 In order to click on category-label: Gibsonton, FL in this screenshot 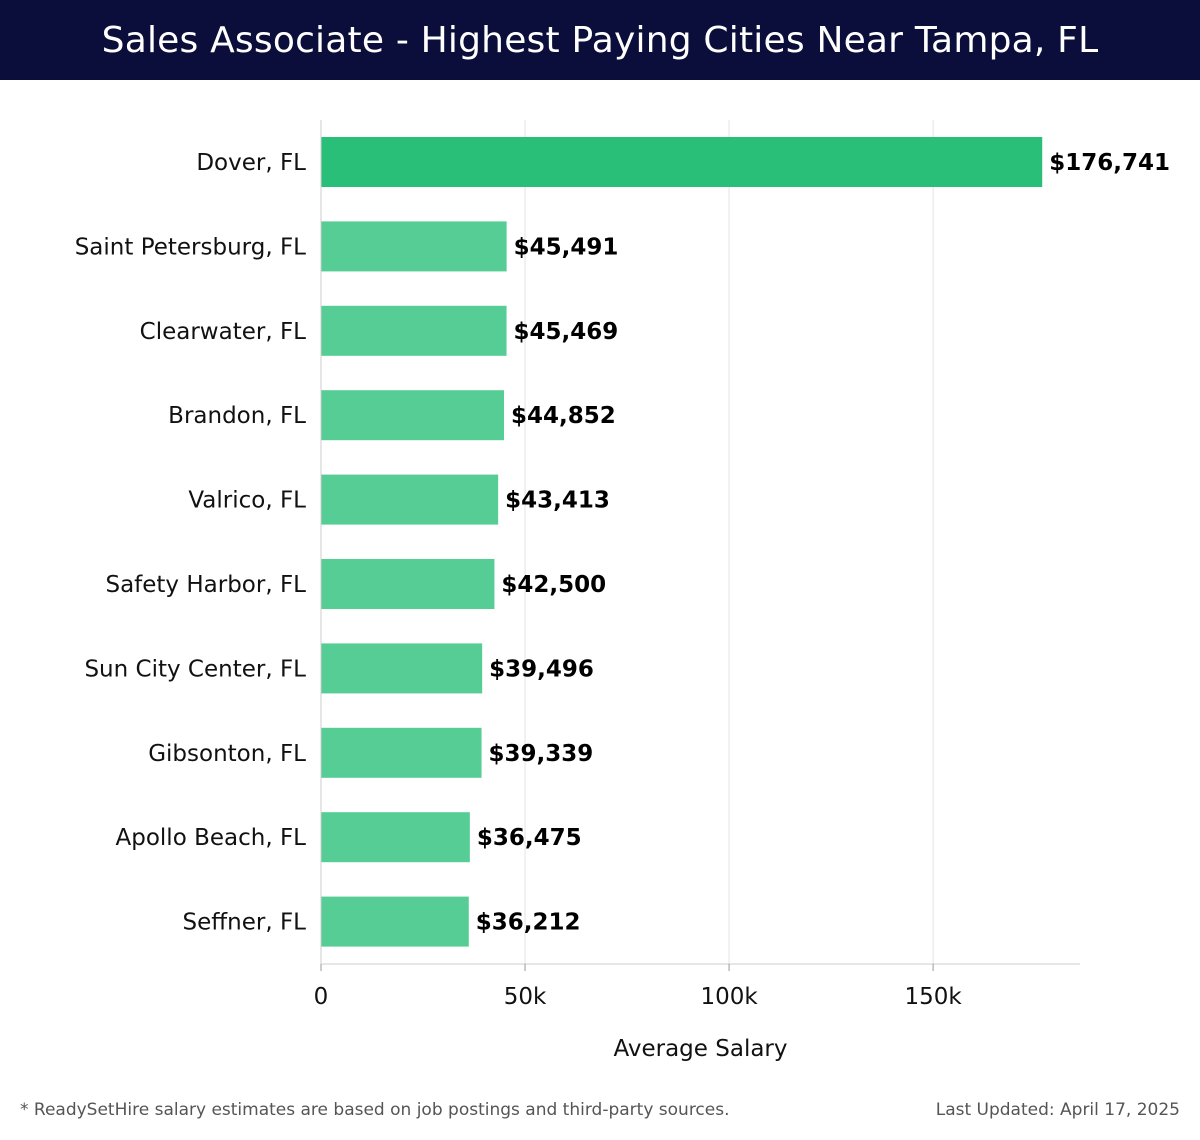, I will do `click(227, 754)`.